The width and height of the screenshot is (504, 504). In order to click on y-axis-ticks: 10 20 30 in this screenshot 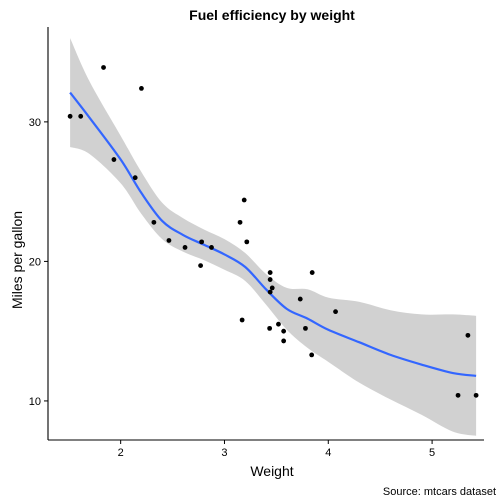, I will do `click(38, 262)`.